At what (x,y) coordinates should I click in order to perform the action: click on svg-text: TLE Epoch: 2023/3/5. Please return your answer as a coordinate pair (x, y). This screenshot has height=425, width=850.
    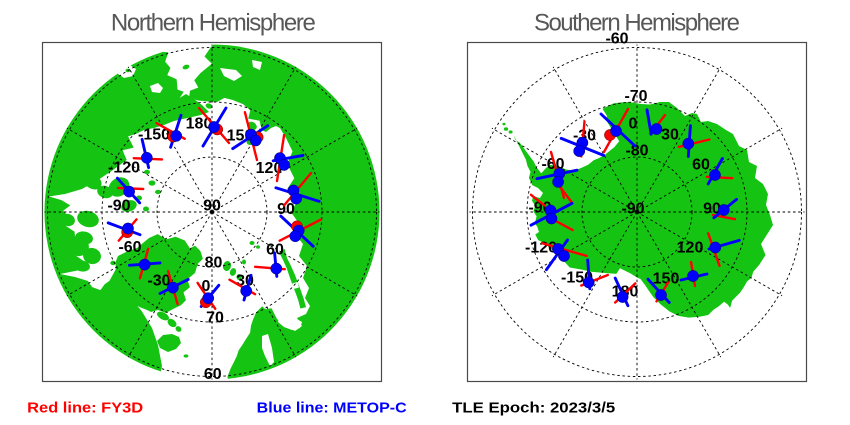
    Looking at the image, I should click on (533, 407).